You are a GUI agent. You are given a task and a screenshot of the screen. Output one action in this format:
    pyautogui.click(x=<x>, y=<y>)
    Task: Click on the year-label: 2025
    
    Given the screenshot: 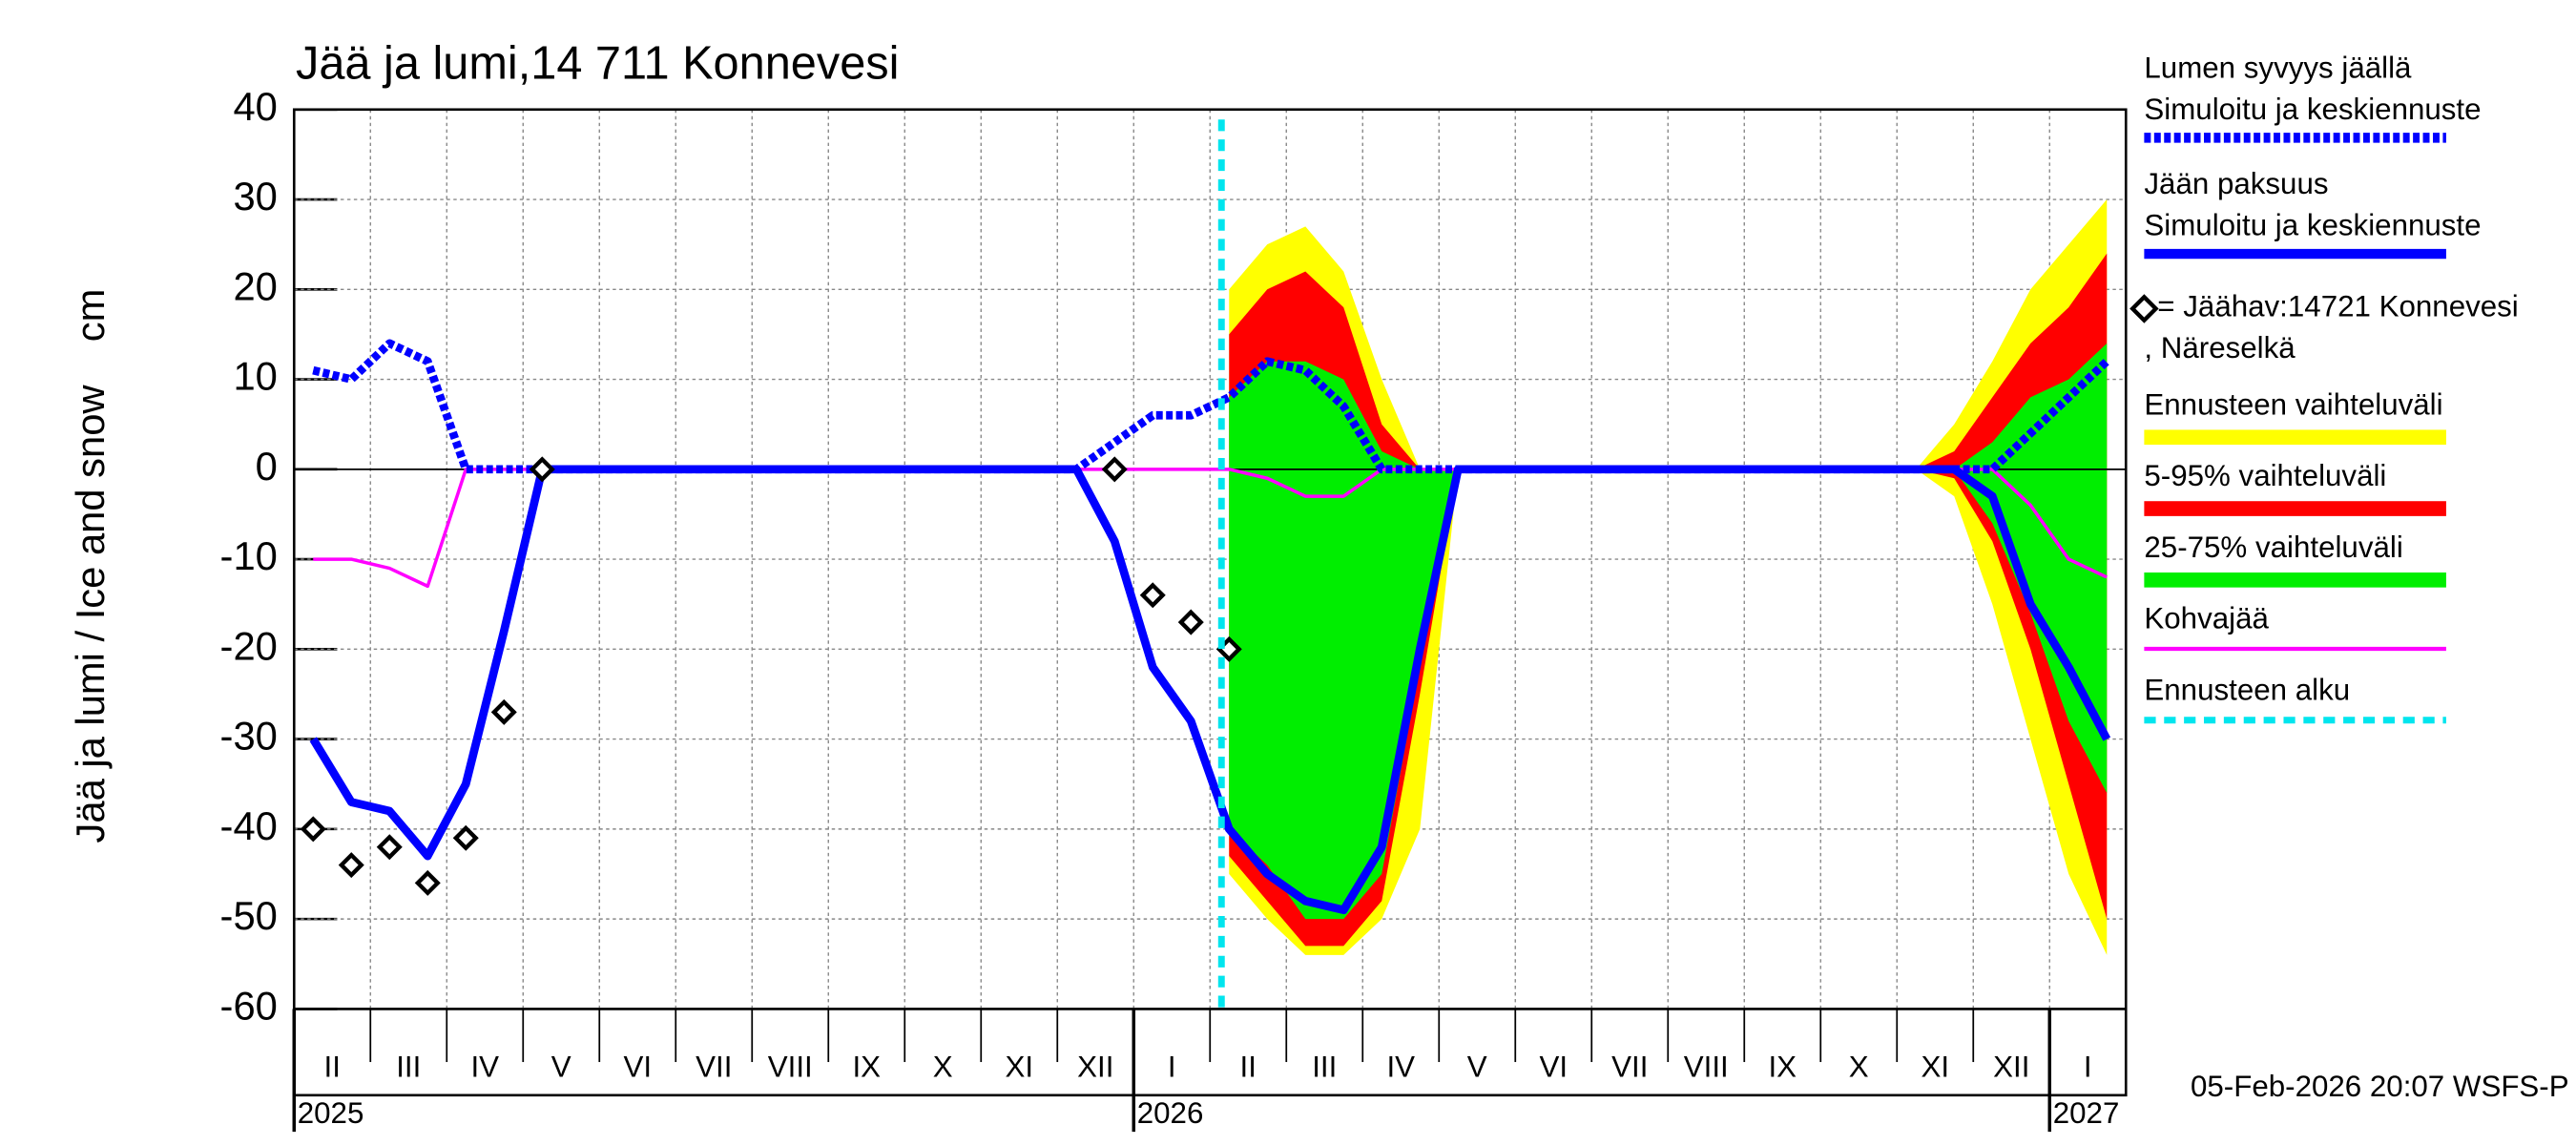 What is the action you would take?
    pyautogui.click(x=331, y=1113)
    